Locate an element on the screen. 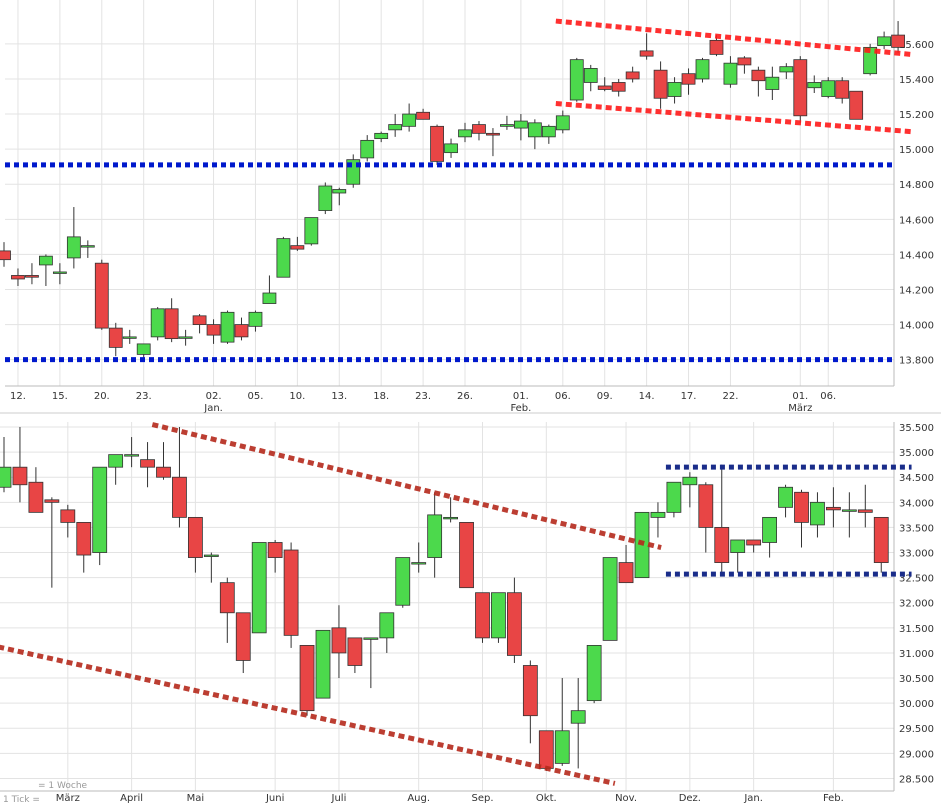  weekly-x-tick-label: Okt. is located at coordinates (546, 798).